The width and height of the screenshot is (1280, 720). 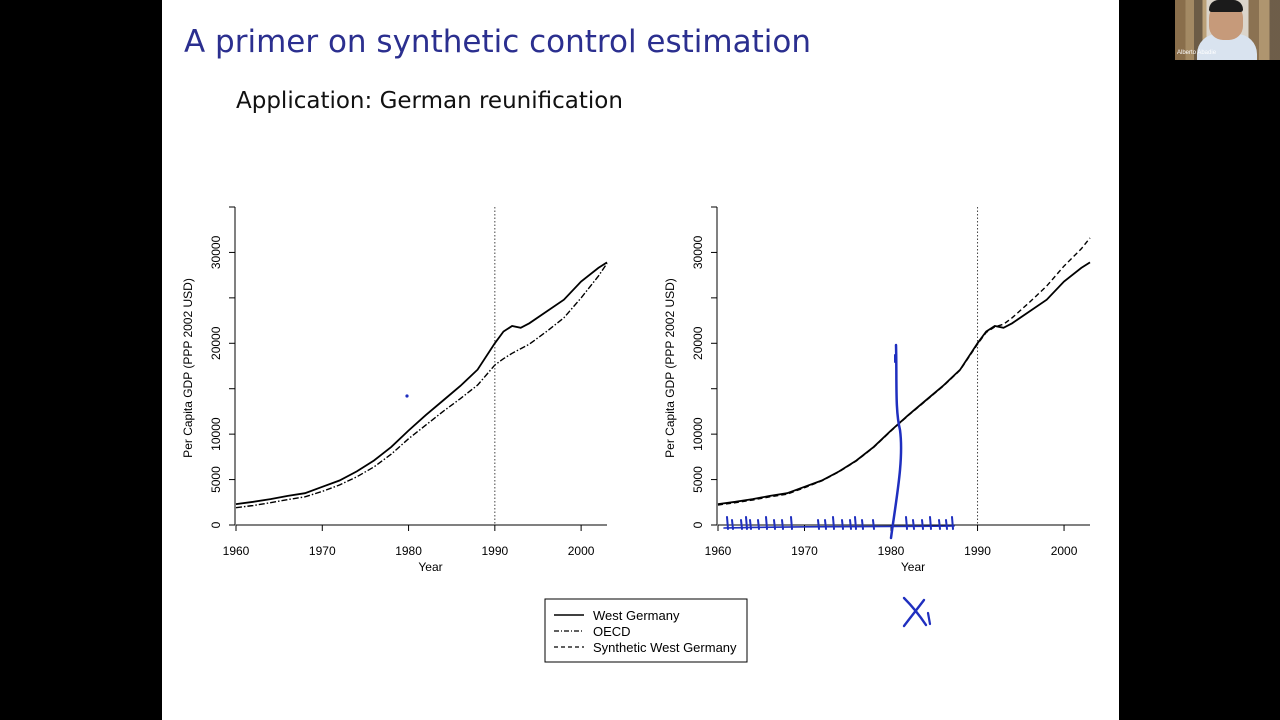 What do you see at coordinates (646, 630) in the screenshot?
I see `legend: West Germany OECD Synthetic West Germany` at bounding box center [646, 630].